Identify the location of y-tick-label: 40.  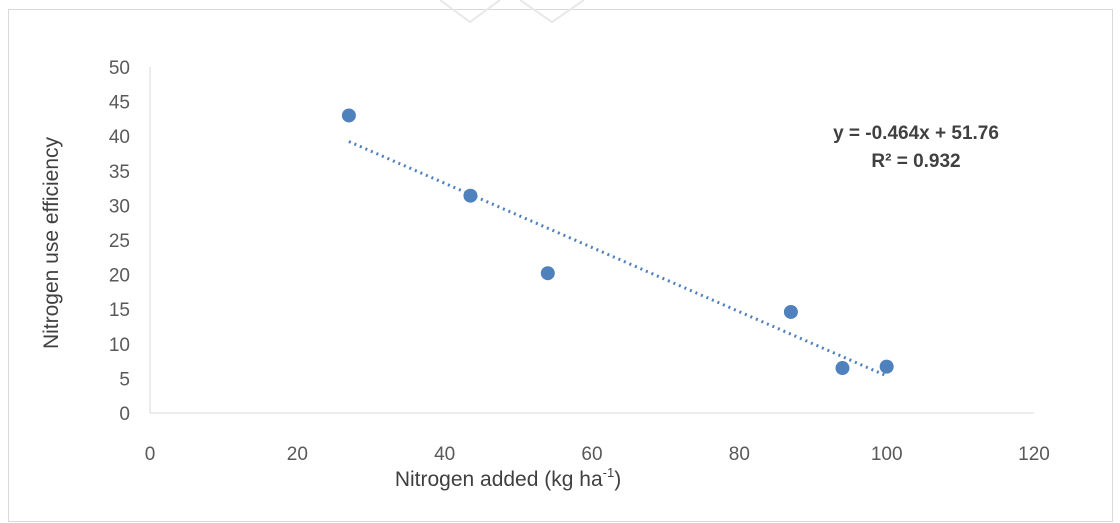
(119, 137).